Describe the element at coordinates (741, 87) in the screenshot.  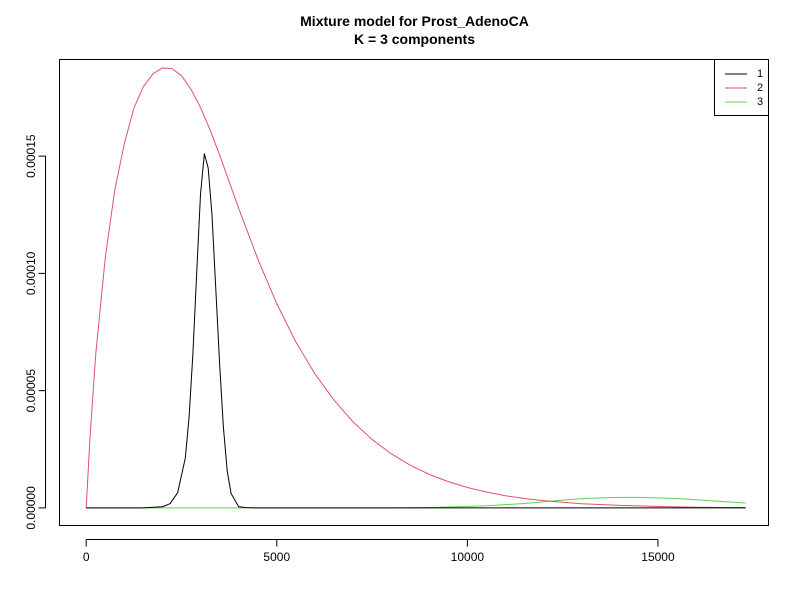
I see `legend: 1 2 3` at that location.